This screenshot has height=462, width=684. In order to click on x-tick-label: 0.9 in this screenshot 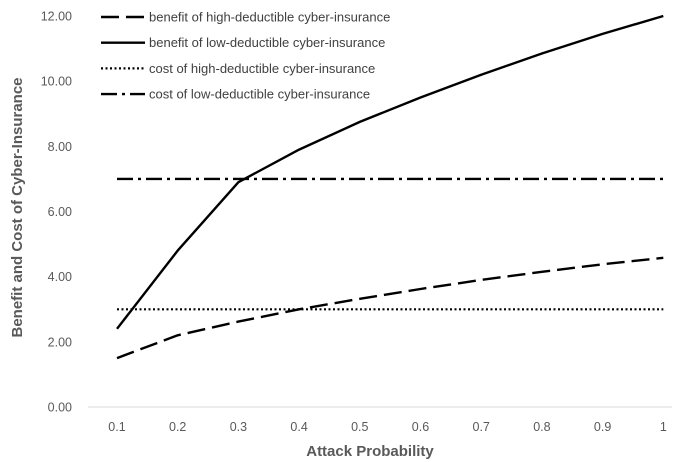, I will do `click(602, 427)`.